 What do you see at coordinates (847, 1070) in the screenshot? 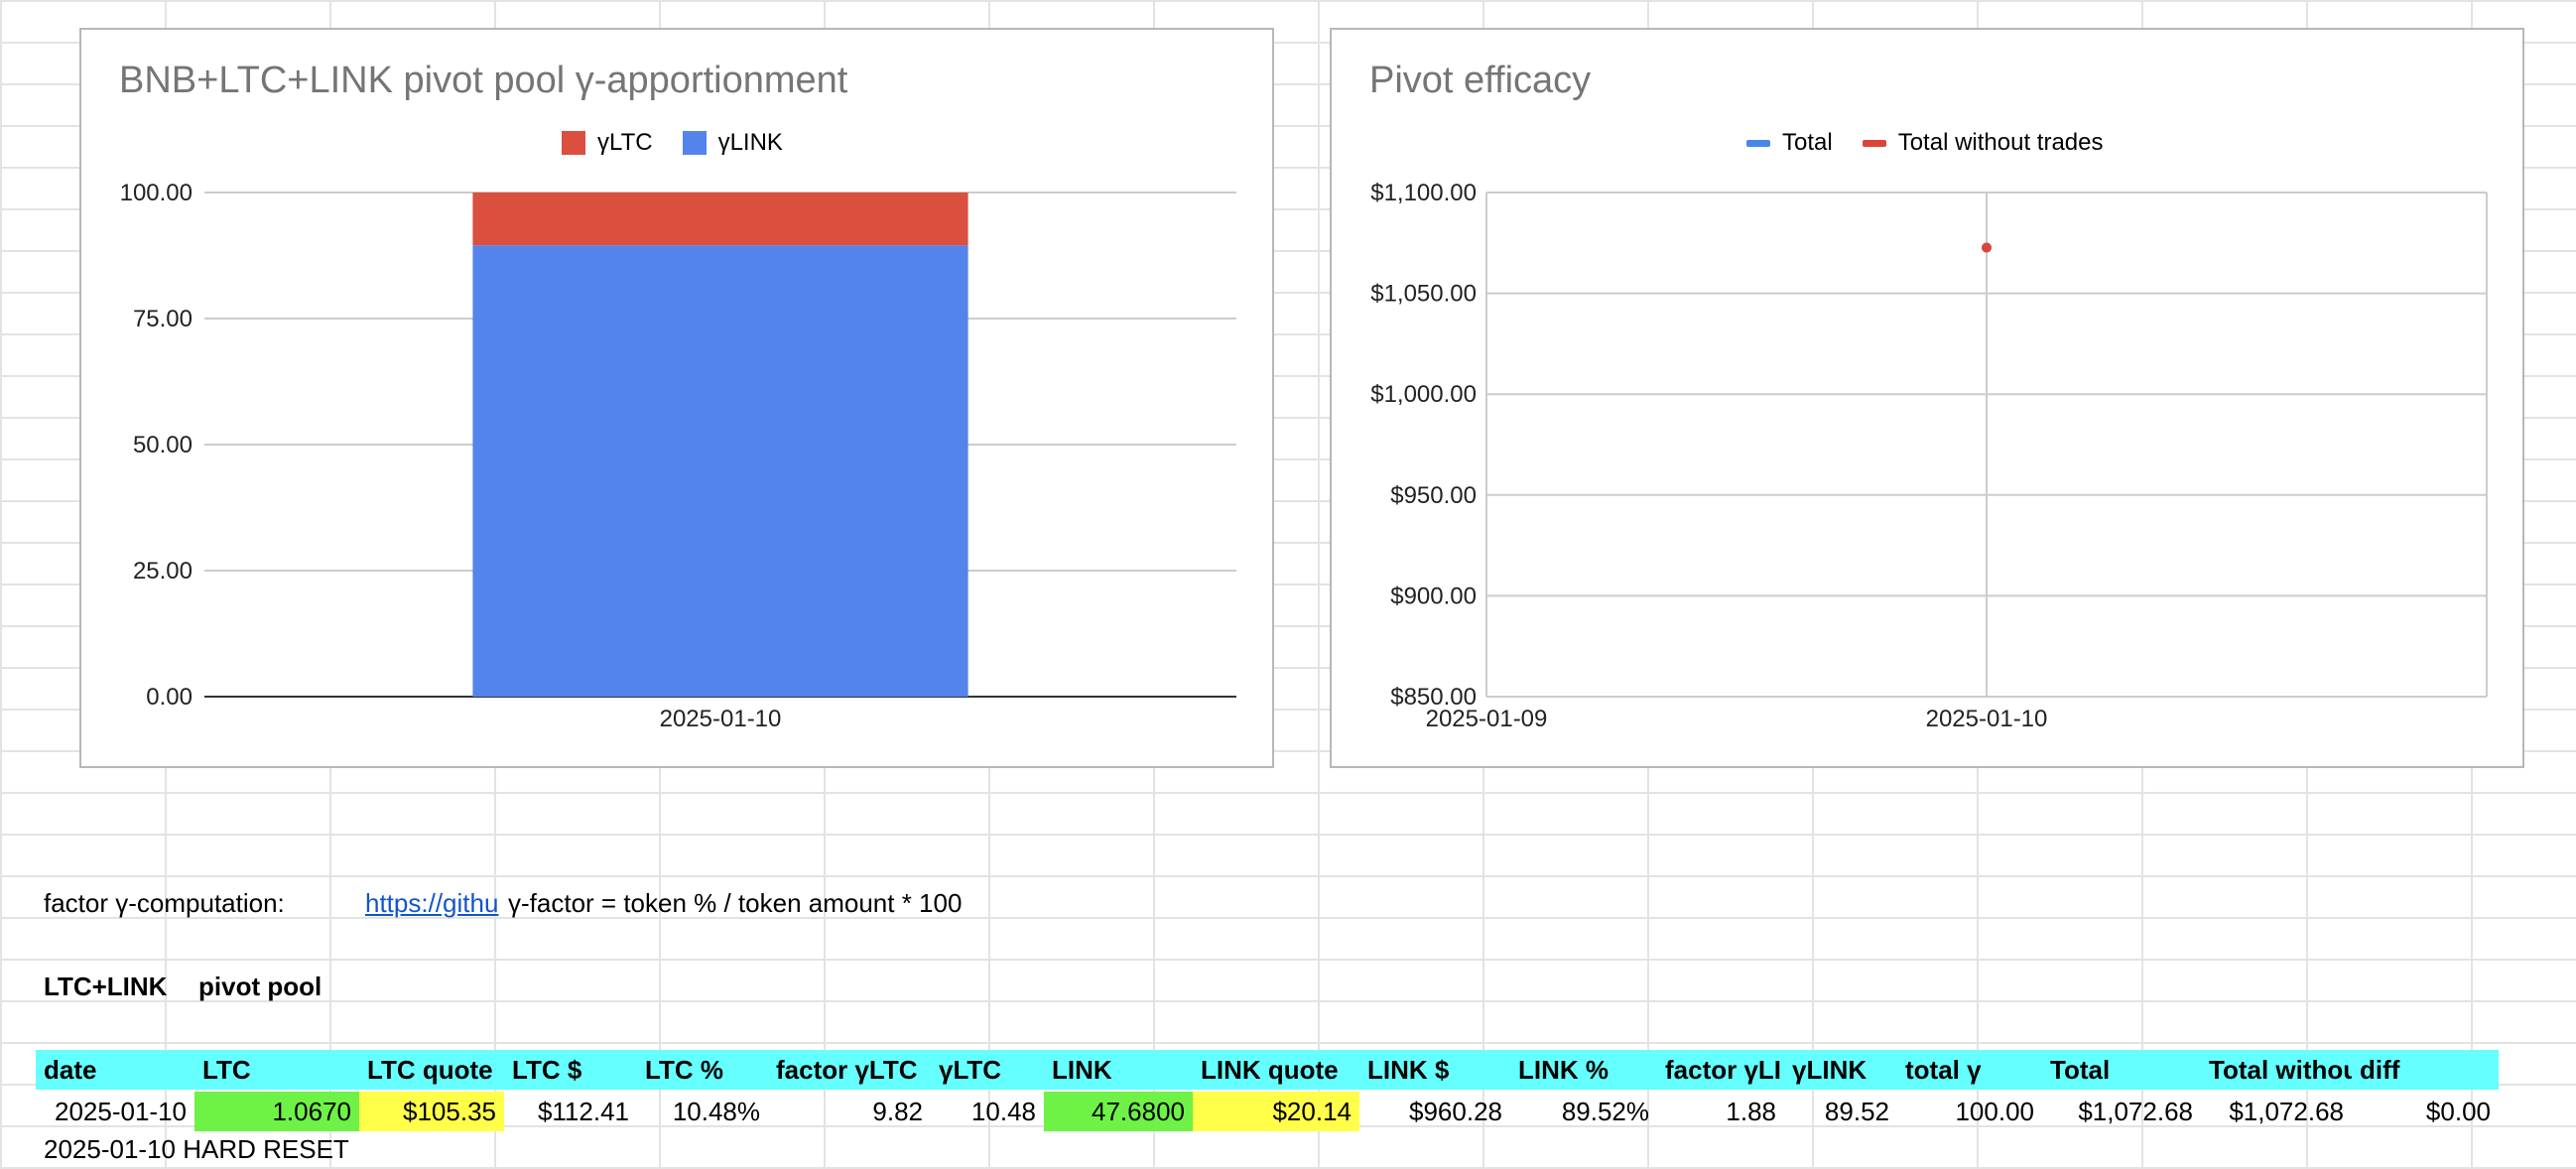
I see `column-header: factor γLTC` at bounding box center [847, 1070].